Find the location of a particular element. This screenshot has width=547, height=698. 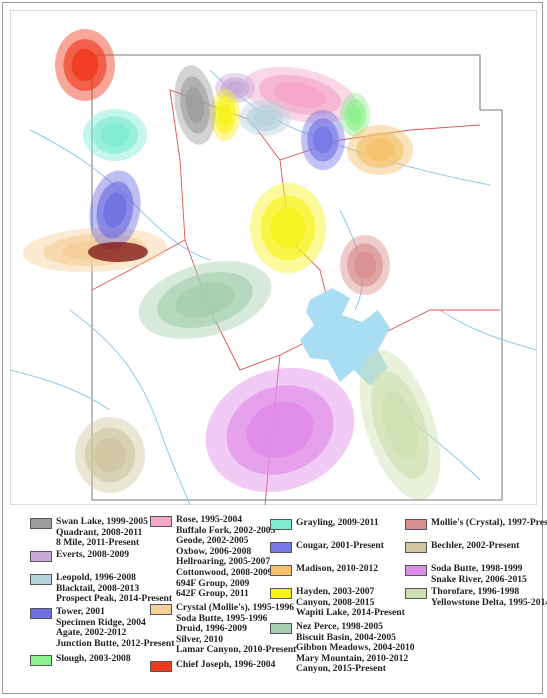

legend-label: Cottonwood, 2008-2009 is located at coordinates (224, 572).